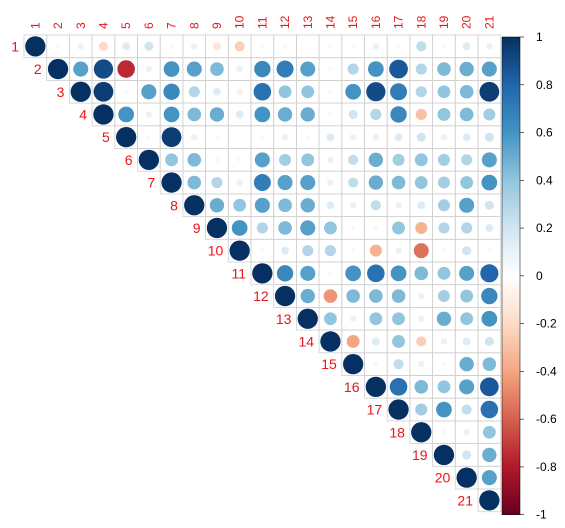 This screenshot has width=565, height=528. I want to click on top-label-19: 19, so click(444, 22).